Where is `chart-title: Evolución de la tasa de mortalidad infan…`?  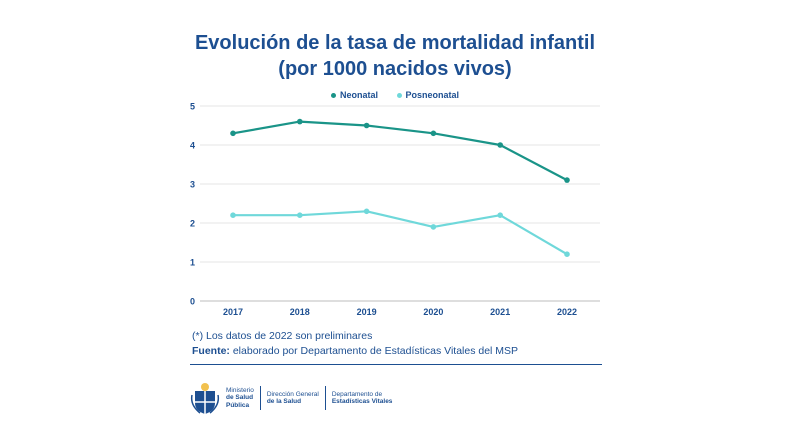 chart-title: Evolución de la tasa de mortalidad infan… is located at coordinates (395, 56).